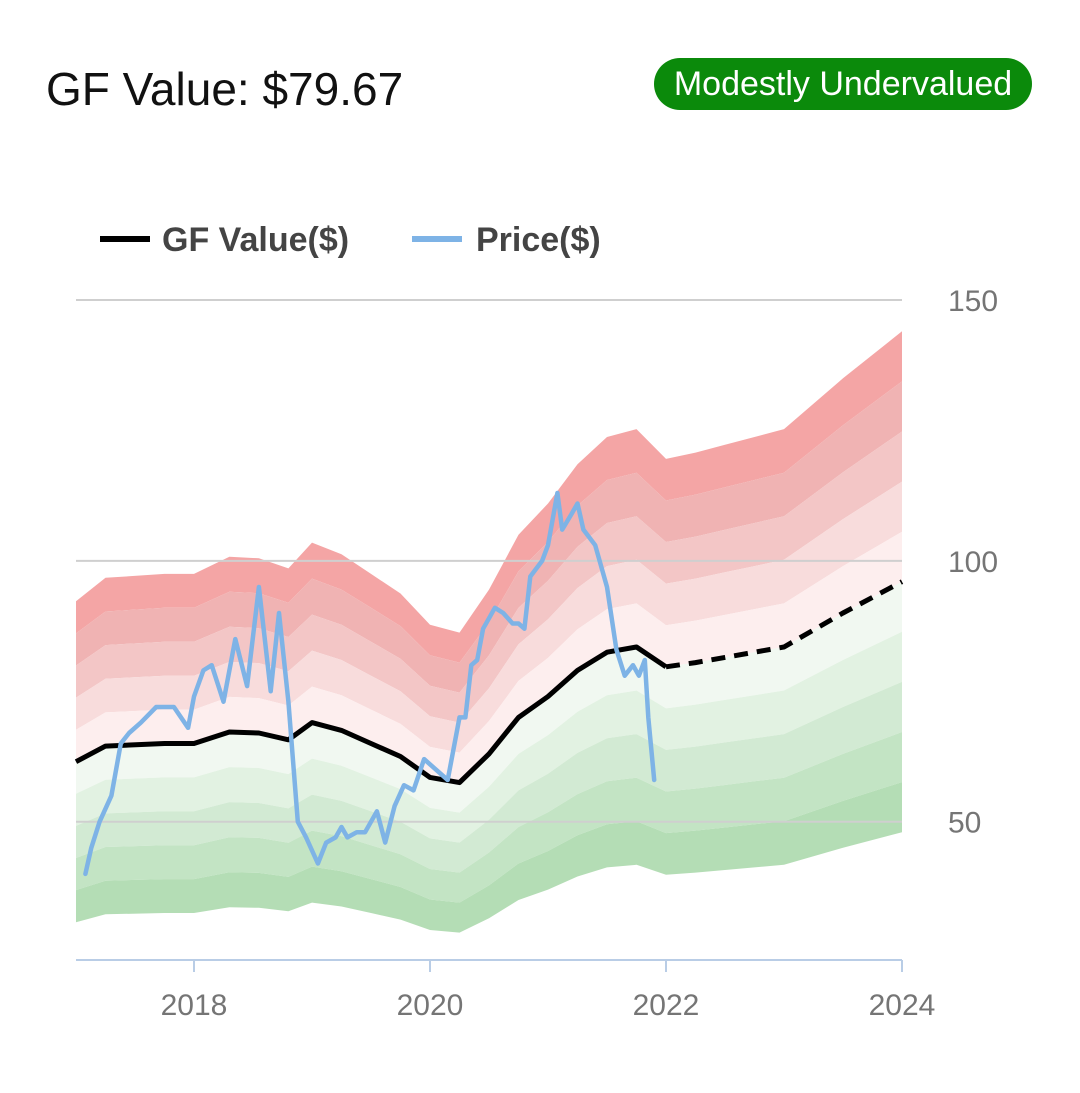 The width and height of the screenshot is (1080, 1093). I want to click on y-axis: 50 100 150, so click(973, 562).